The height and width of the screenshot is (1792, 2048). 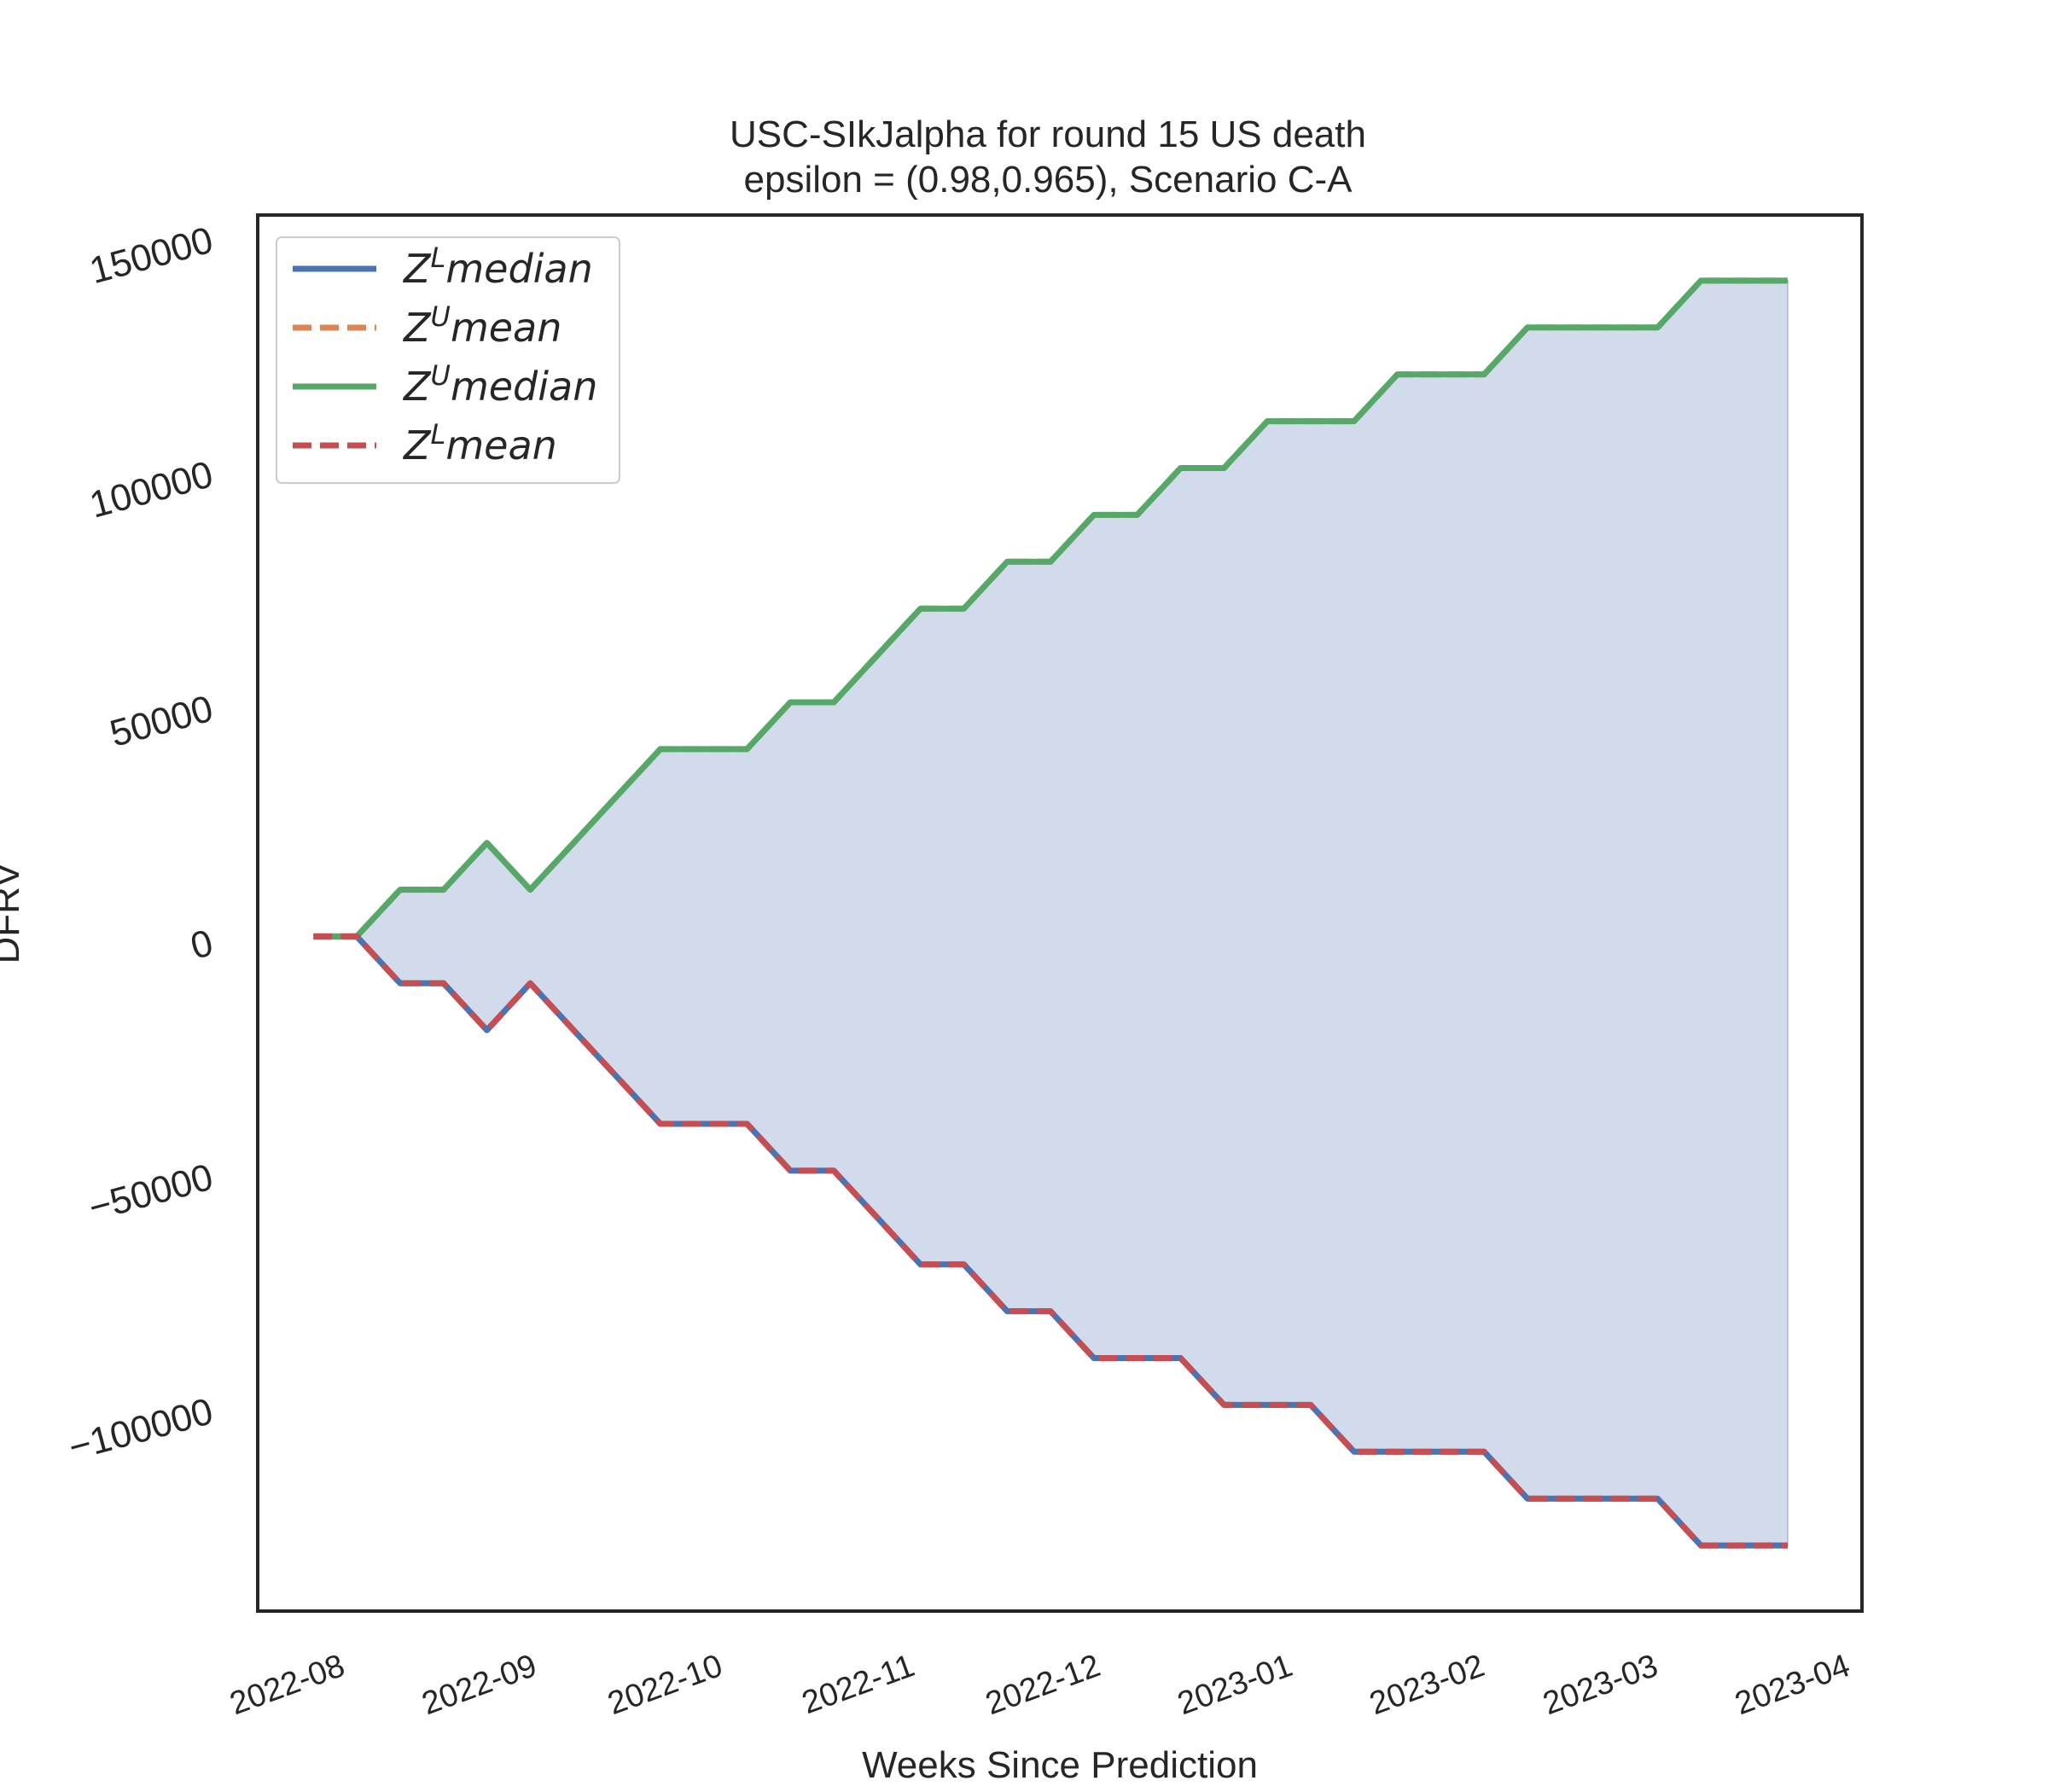 What do you see at coordinates (1427, 1685) in the screenshot?
I see `x-tick-label: 2023-02` at bounding box center [1427, 1685].